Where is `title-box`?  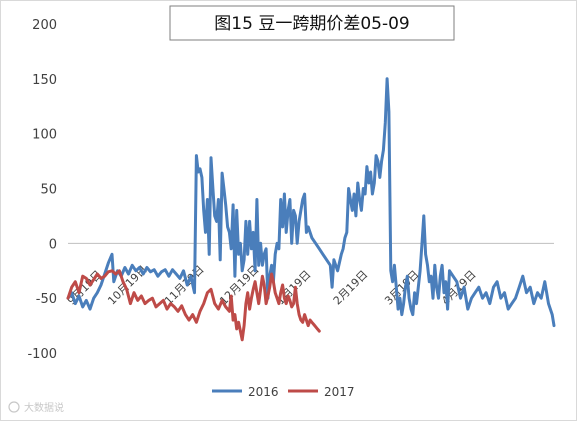
title-box is located at coordinates (312, 23).